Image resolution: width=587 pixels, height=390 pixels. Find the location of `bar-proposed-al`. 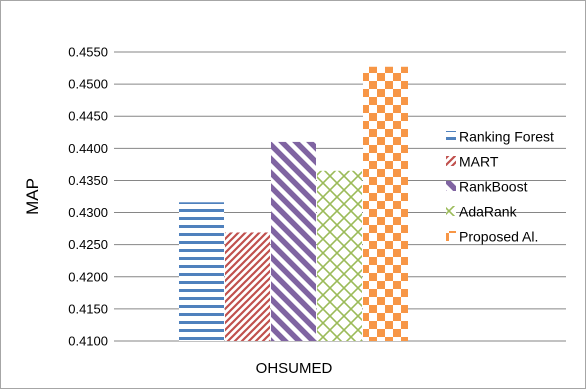

bar-proposed-al is located at coordinates (385, 203).